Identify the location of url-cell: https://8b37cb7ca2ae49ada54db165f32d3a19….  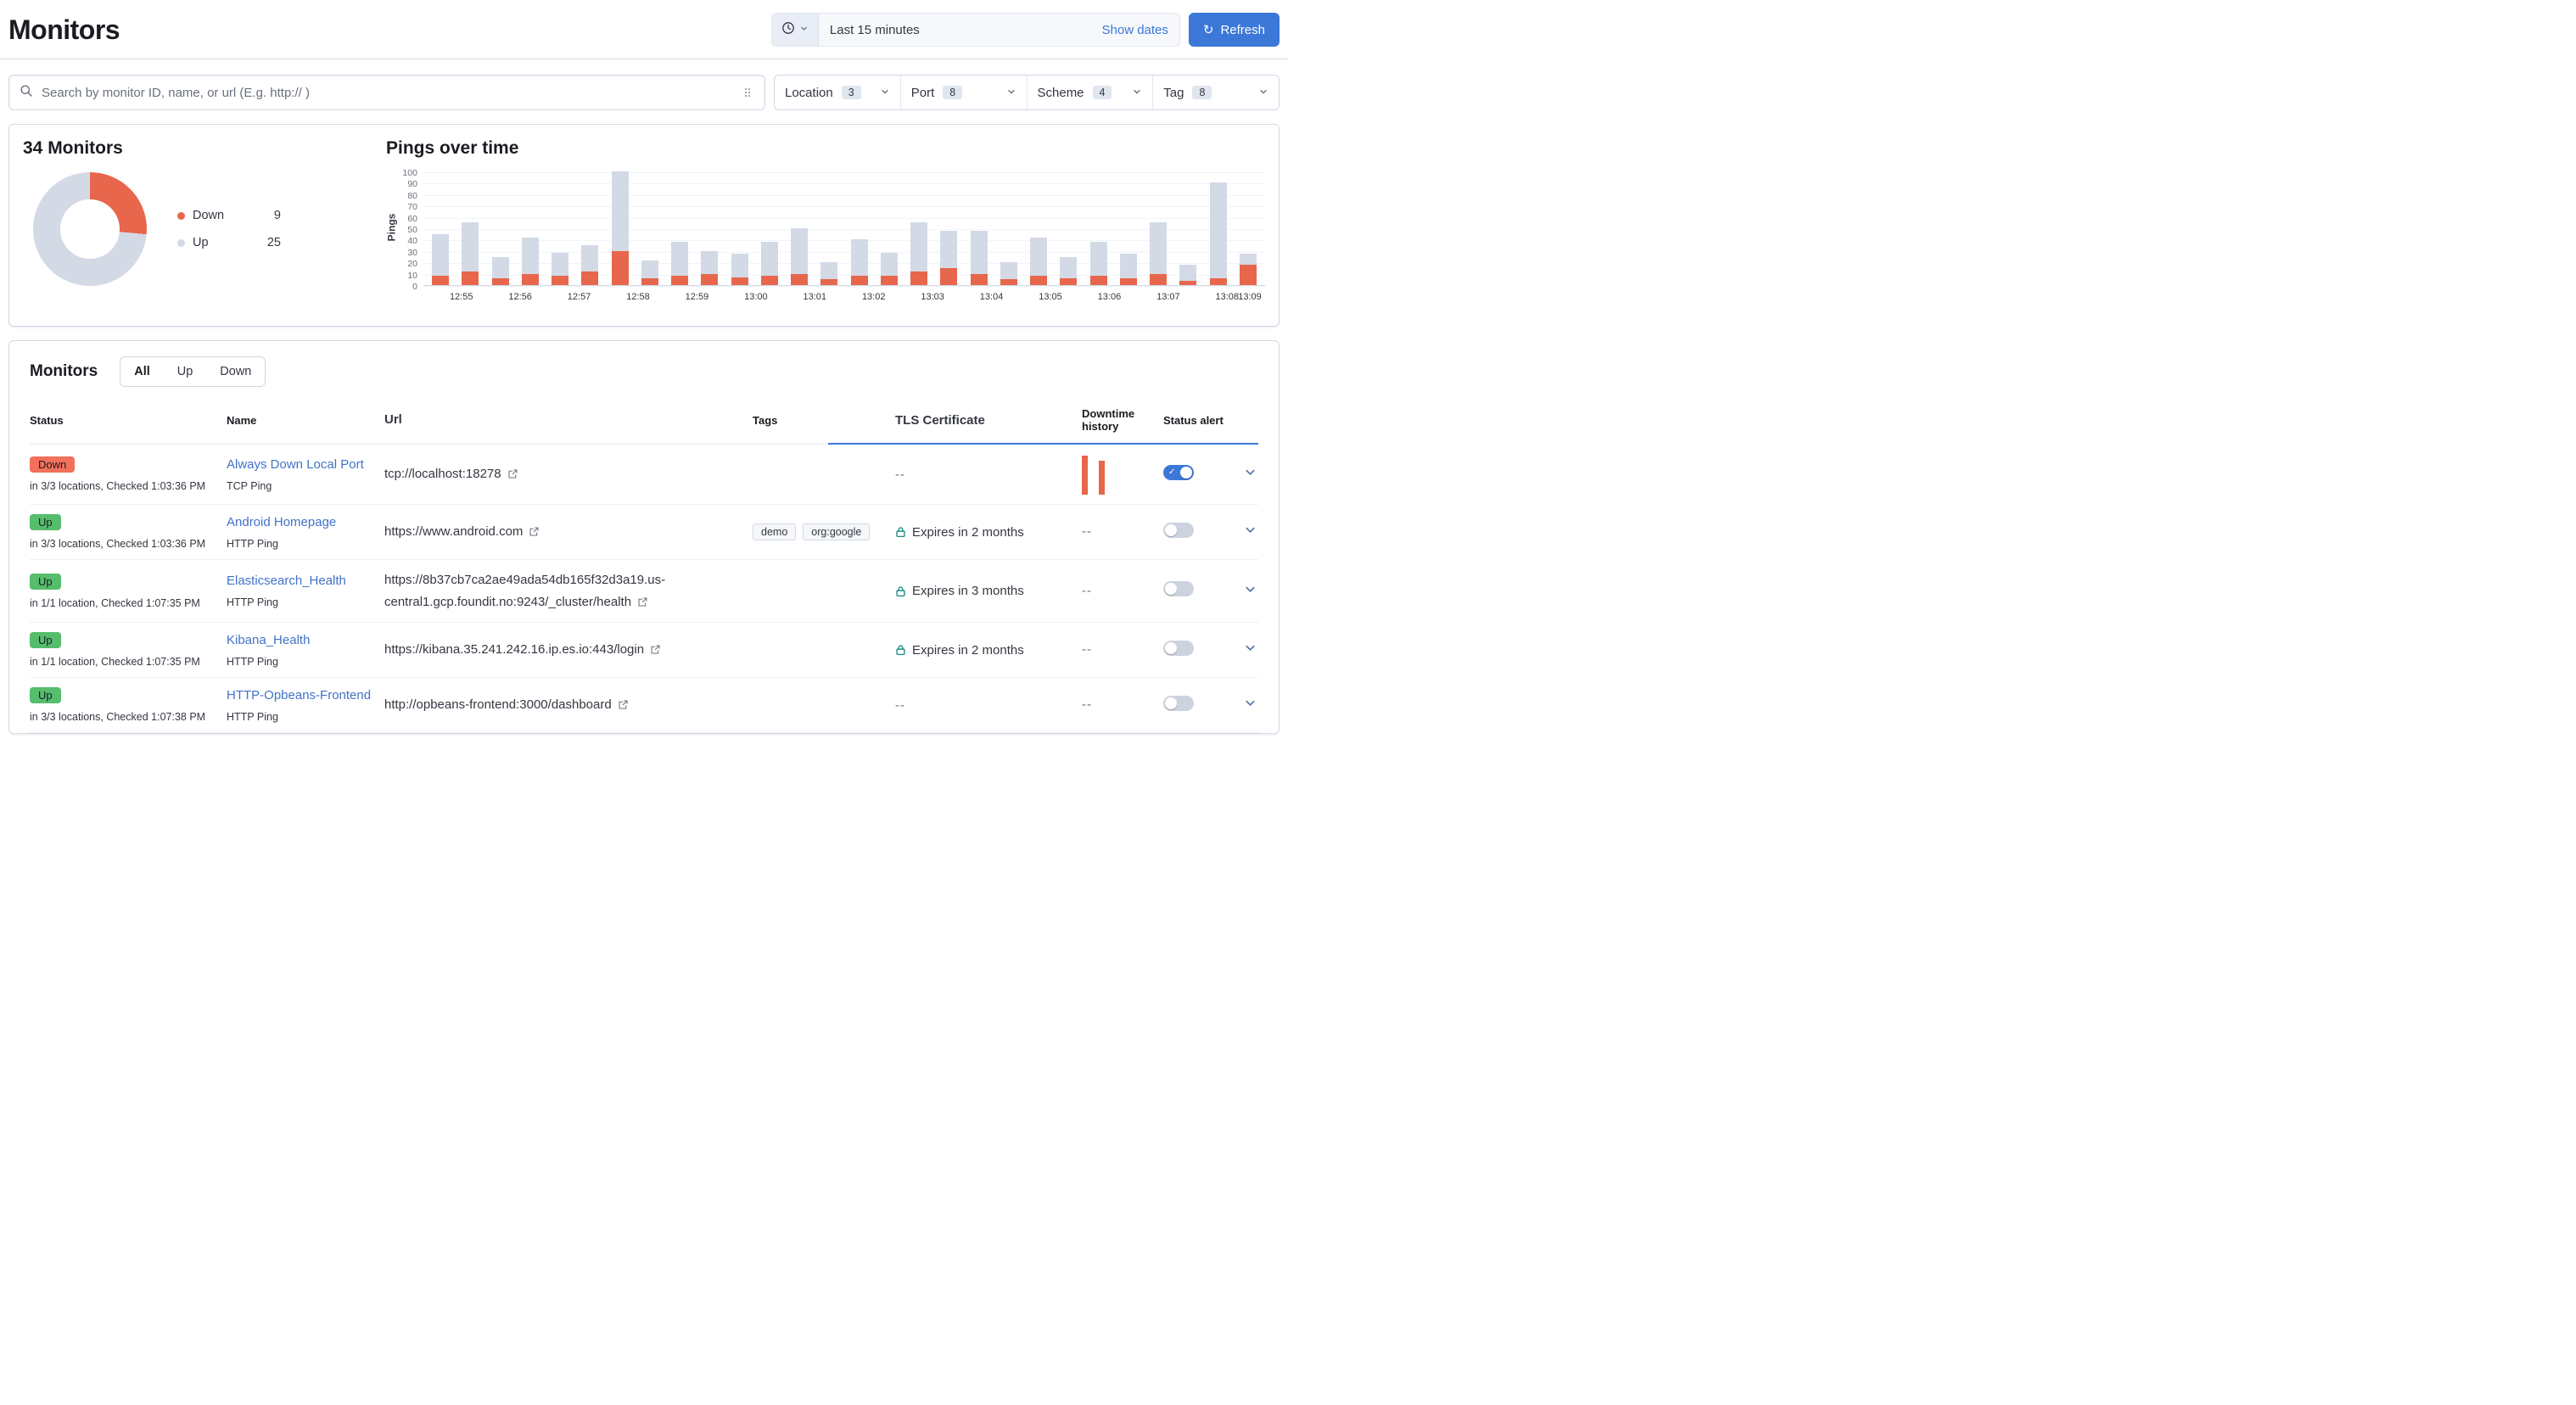
(568, 591).